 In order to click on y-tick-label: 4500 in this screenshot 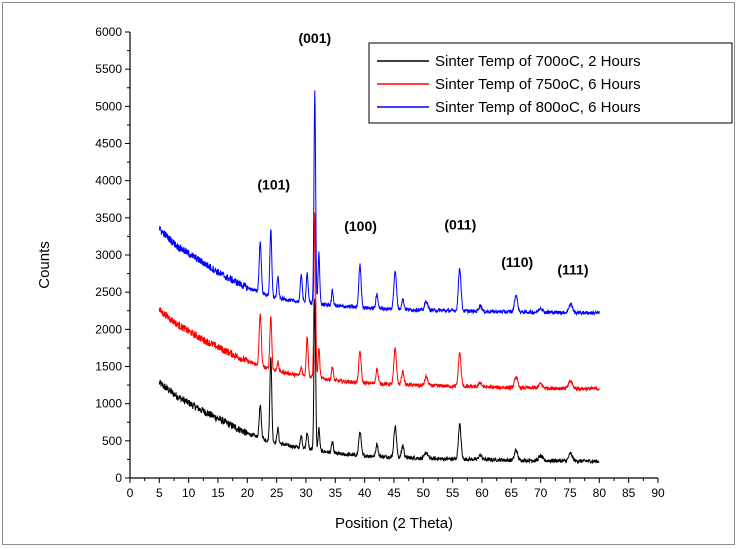, I will do `click(108, 144)`.